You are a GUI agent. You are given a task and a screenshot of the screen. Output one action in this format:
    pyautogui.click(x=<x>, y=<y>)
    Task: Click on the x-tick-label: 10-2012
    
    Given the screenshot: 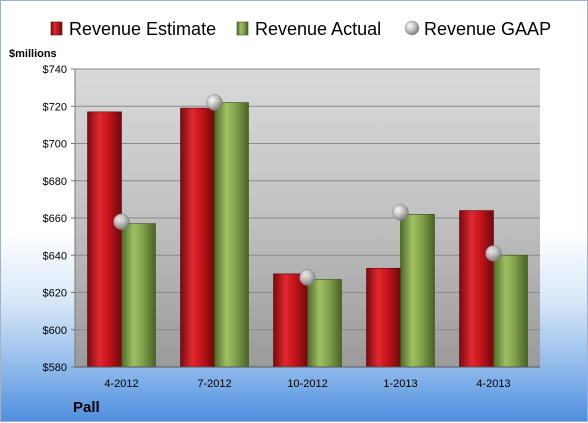 What is the action you would take?
    pyautogui.click(x=307, y=384)
    